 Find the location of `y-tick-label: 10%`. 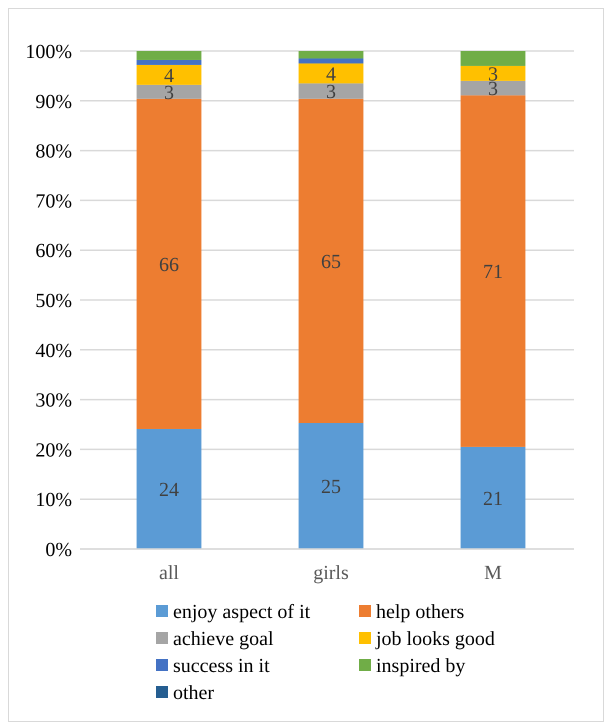

y-tick-label: 10% is located at coordinates (53, 500).